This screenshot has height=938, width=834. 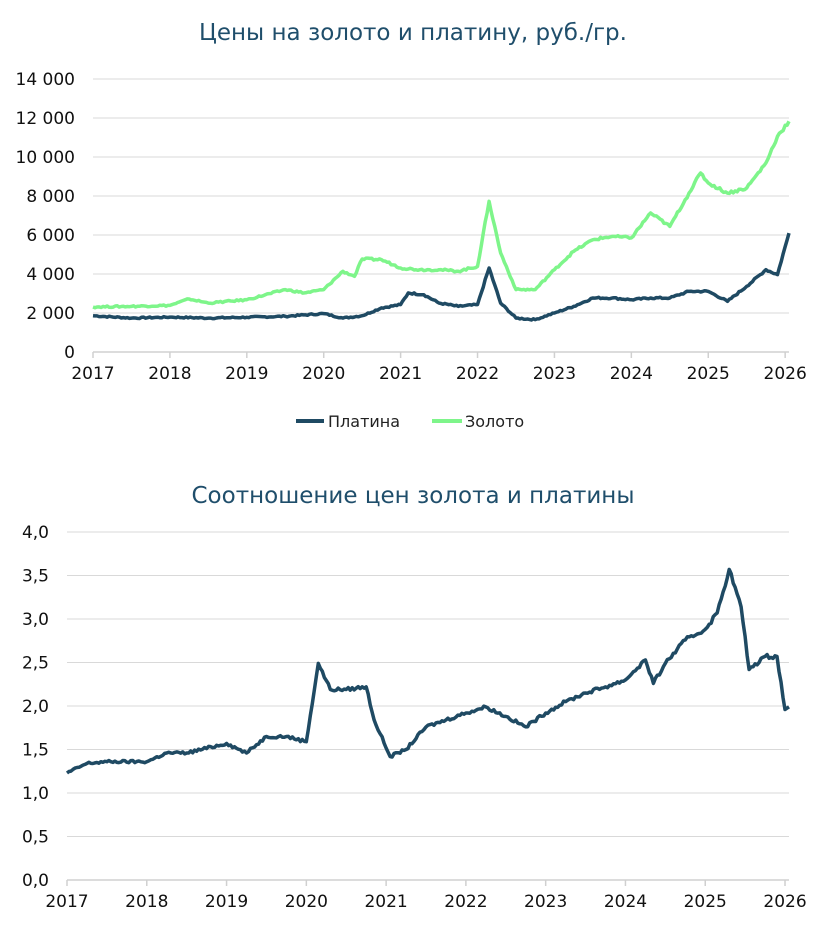 I want to click on y-tick-label: 10 000, so click(x=45, y=158).